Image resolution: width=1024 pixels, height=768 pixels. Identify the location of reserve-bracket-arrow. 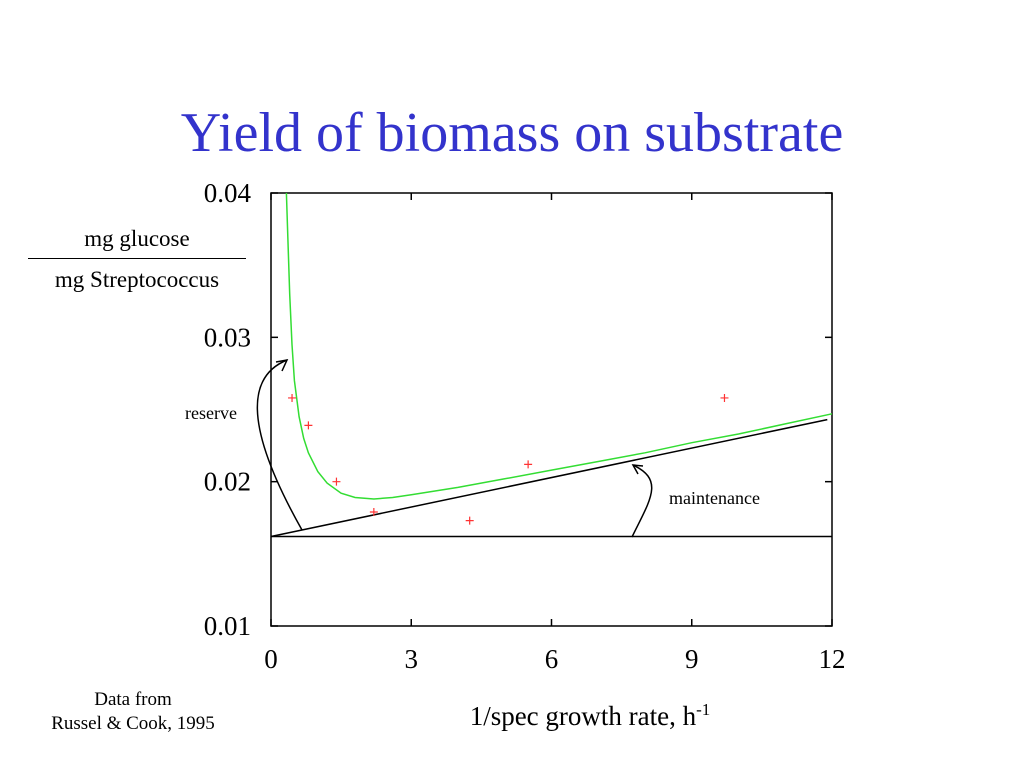
(279, 445).